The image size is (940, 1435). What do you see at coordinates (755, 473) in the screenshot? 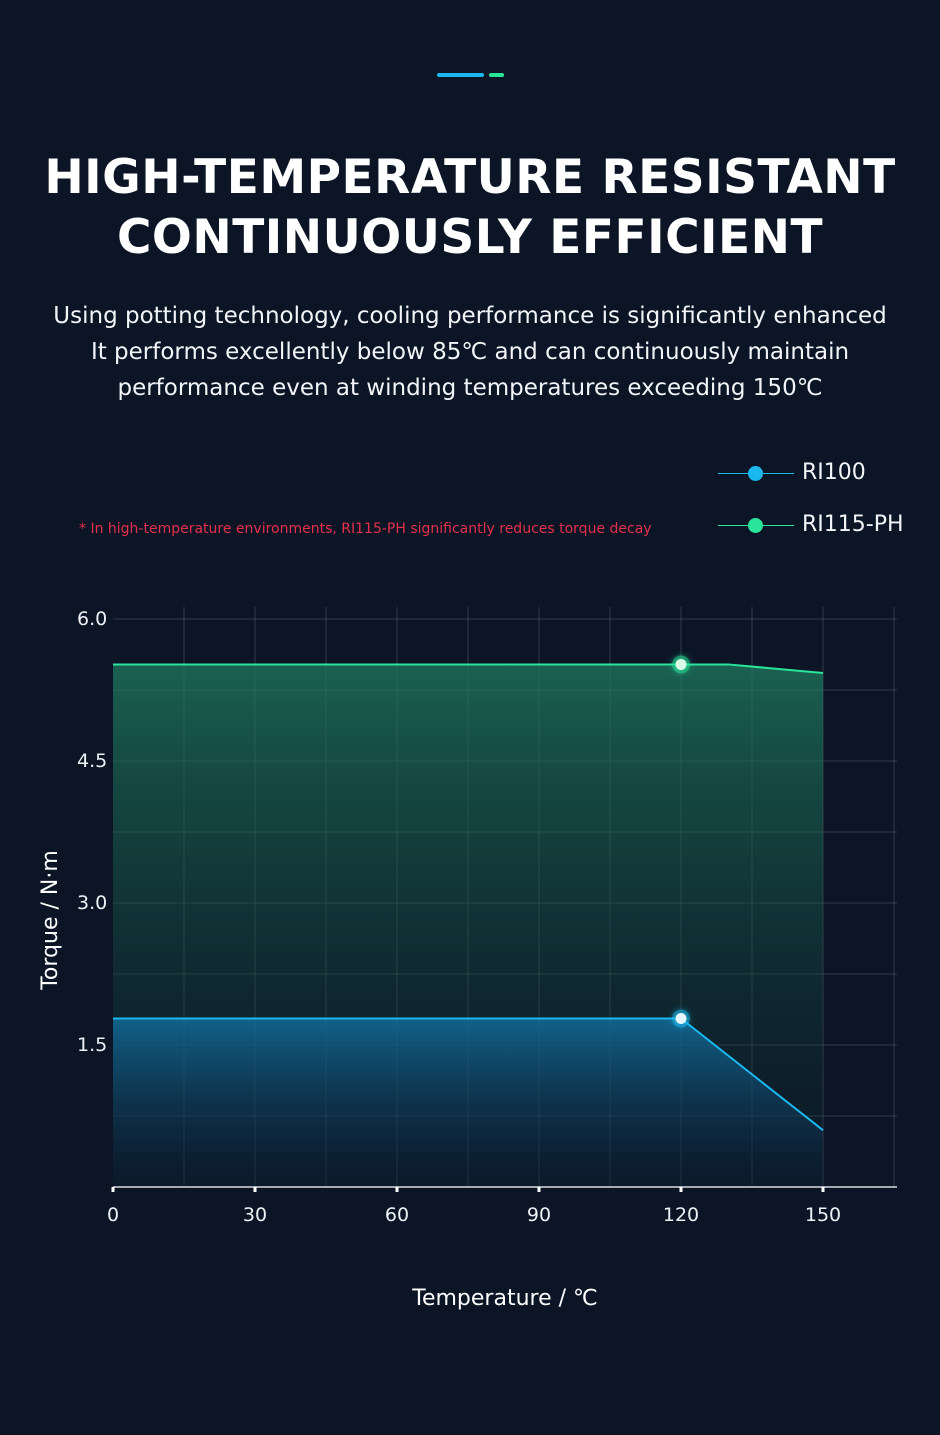
I see `legend-dot-ri100` at bounding box center [755, 473].